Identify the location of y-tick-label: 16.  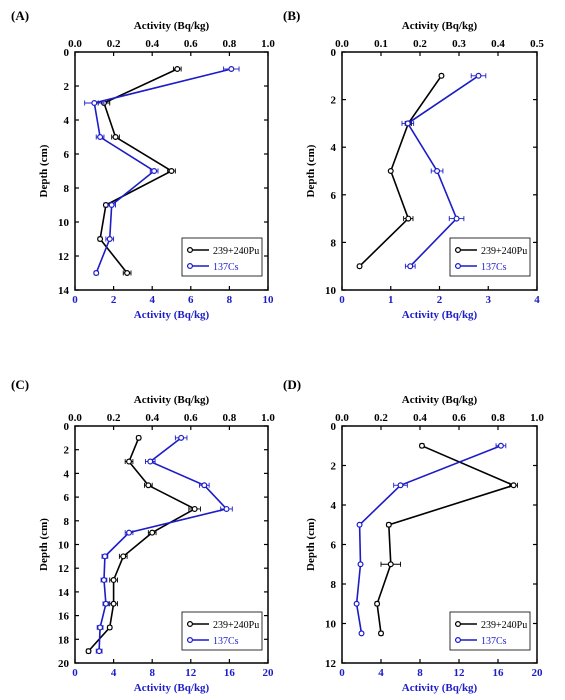
(64, 617).